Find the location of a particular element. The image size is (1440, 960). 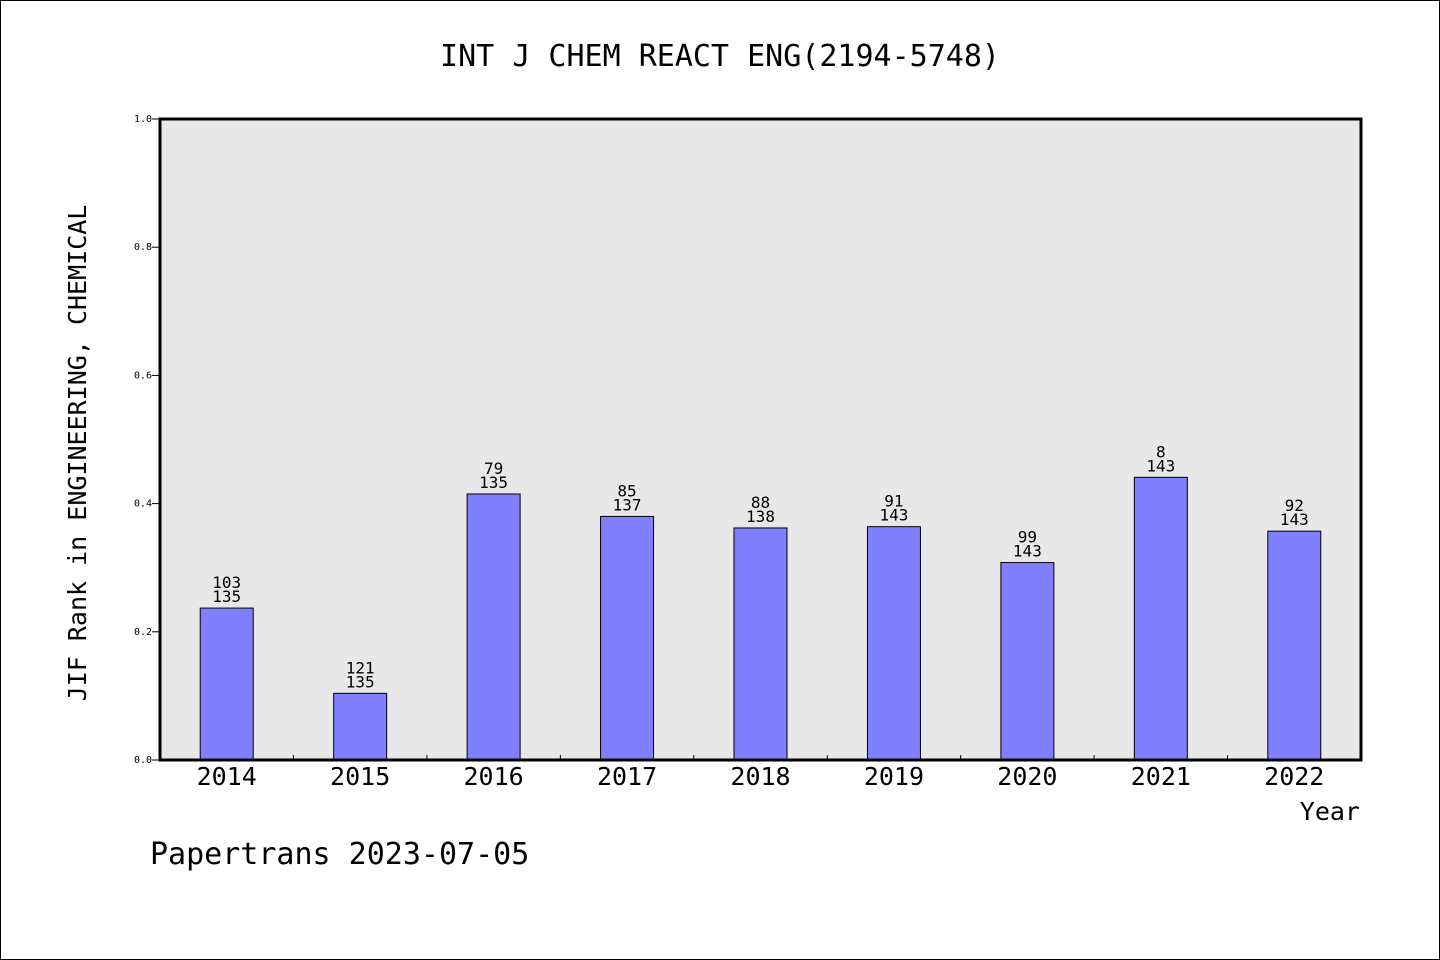

bar-rank-label: 8 is located at coordinates (1161, 451).